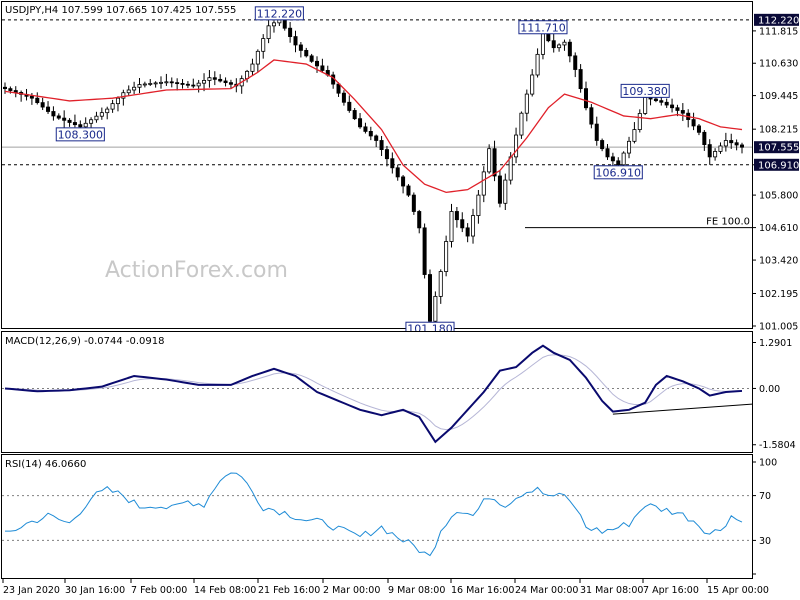 The height and width of the screenshot is (600, 800). Describe the element at coordinates (546, 590) in the screenshot. I see `x-tick-label: 24 Mar 00:00` at that location.